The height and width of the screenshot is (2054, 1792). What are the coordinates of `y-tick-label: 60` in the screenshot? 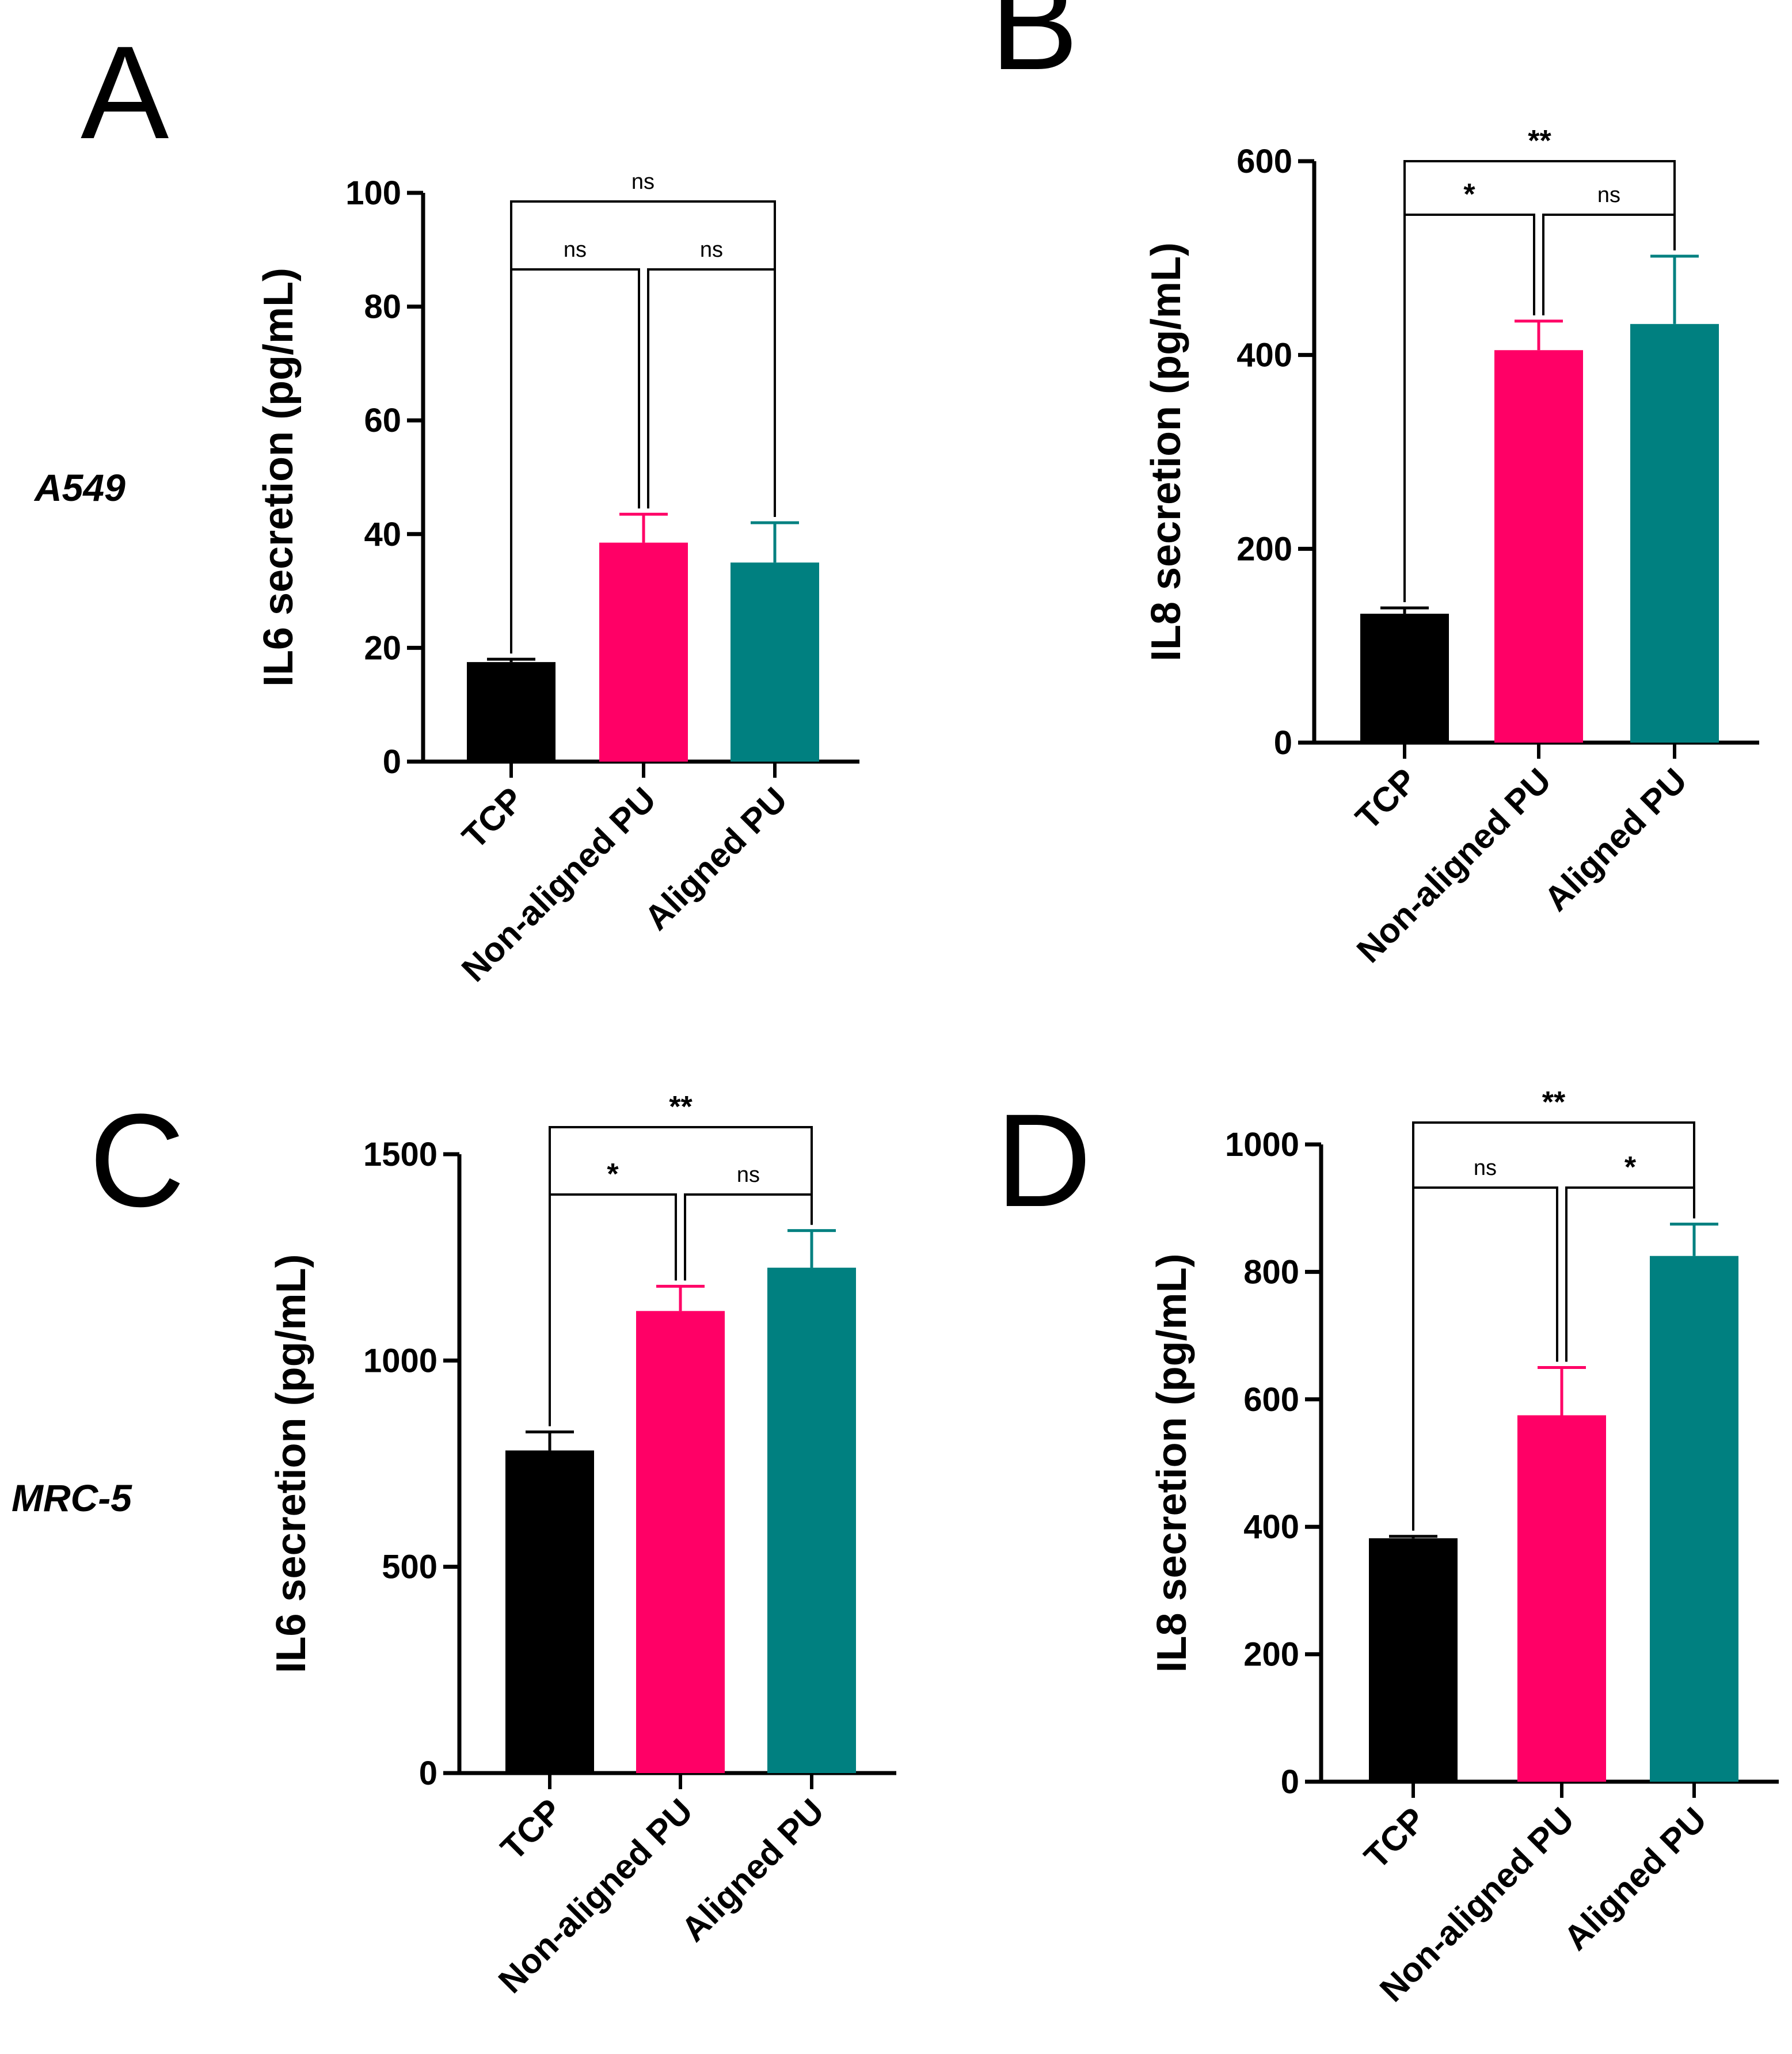 It's located at (382, 420).